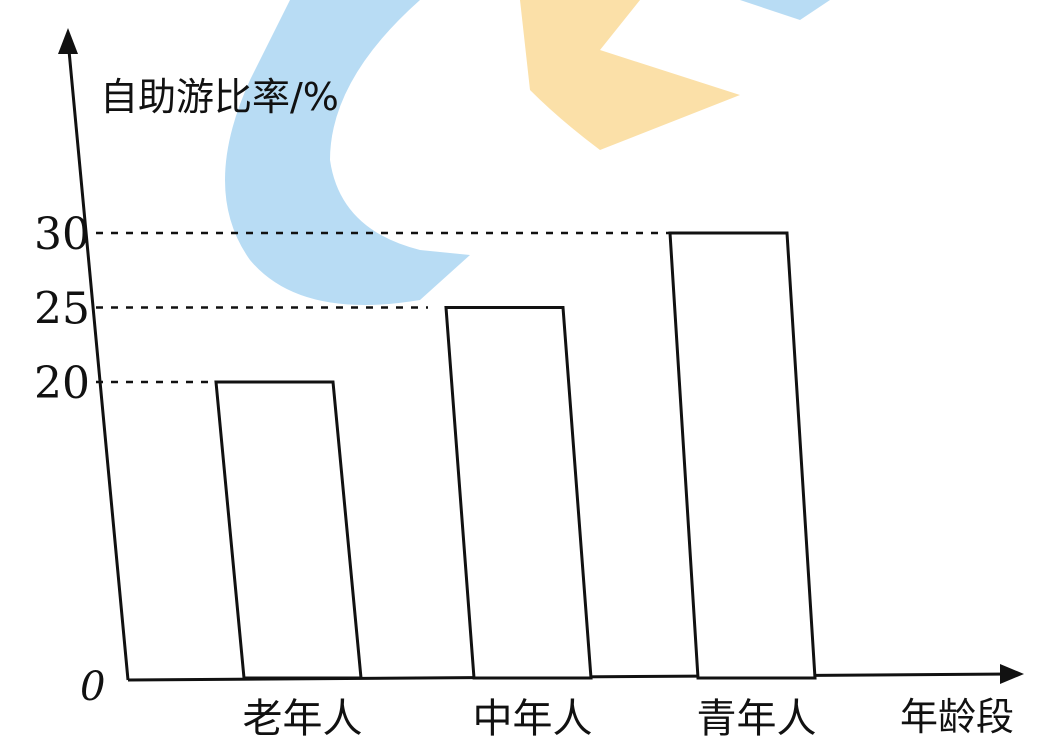  What do you see at coordinates (68, 41) in the screenshot?
I see `y-axis-arrow` at bounding box center [68, 41].